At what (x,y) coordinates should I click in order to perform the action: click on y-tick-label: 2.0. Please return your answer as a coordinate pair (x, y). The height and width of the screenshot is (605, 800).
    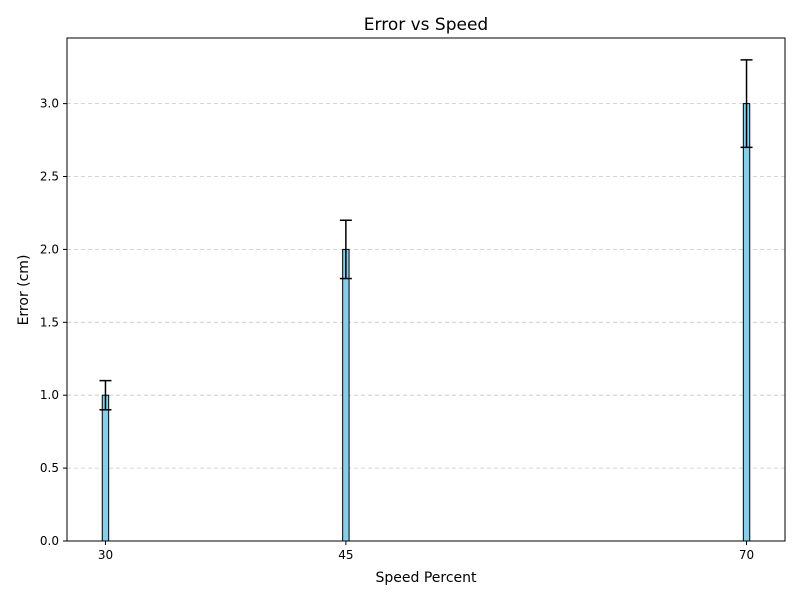
    Looking at the image, I should click on (49, 249).